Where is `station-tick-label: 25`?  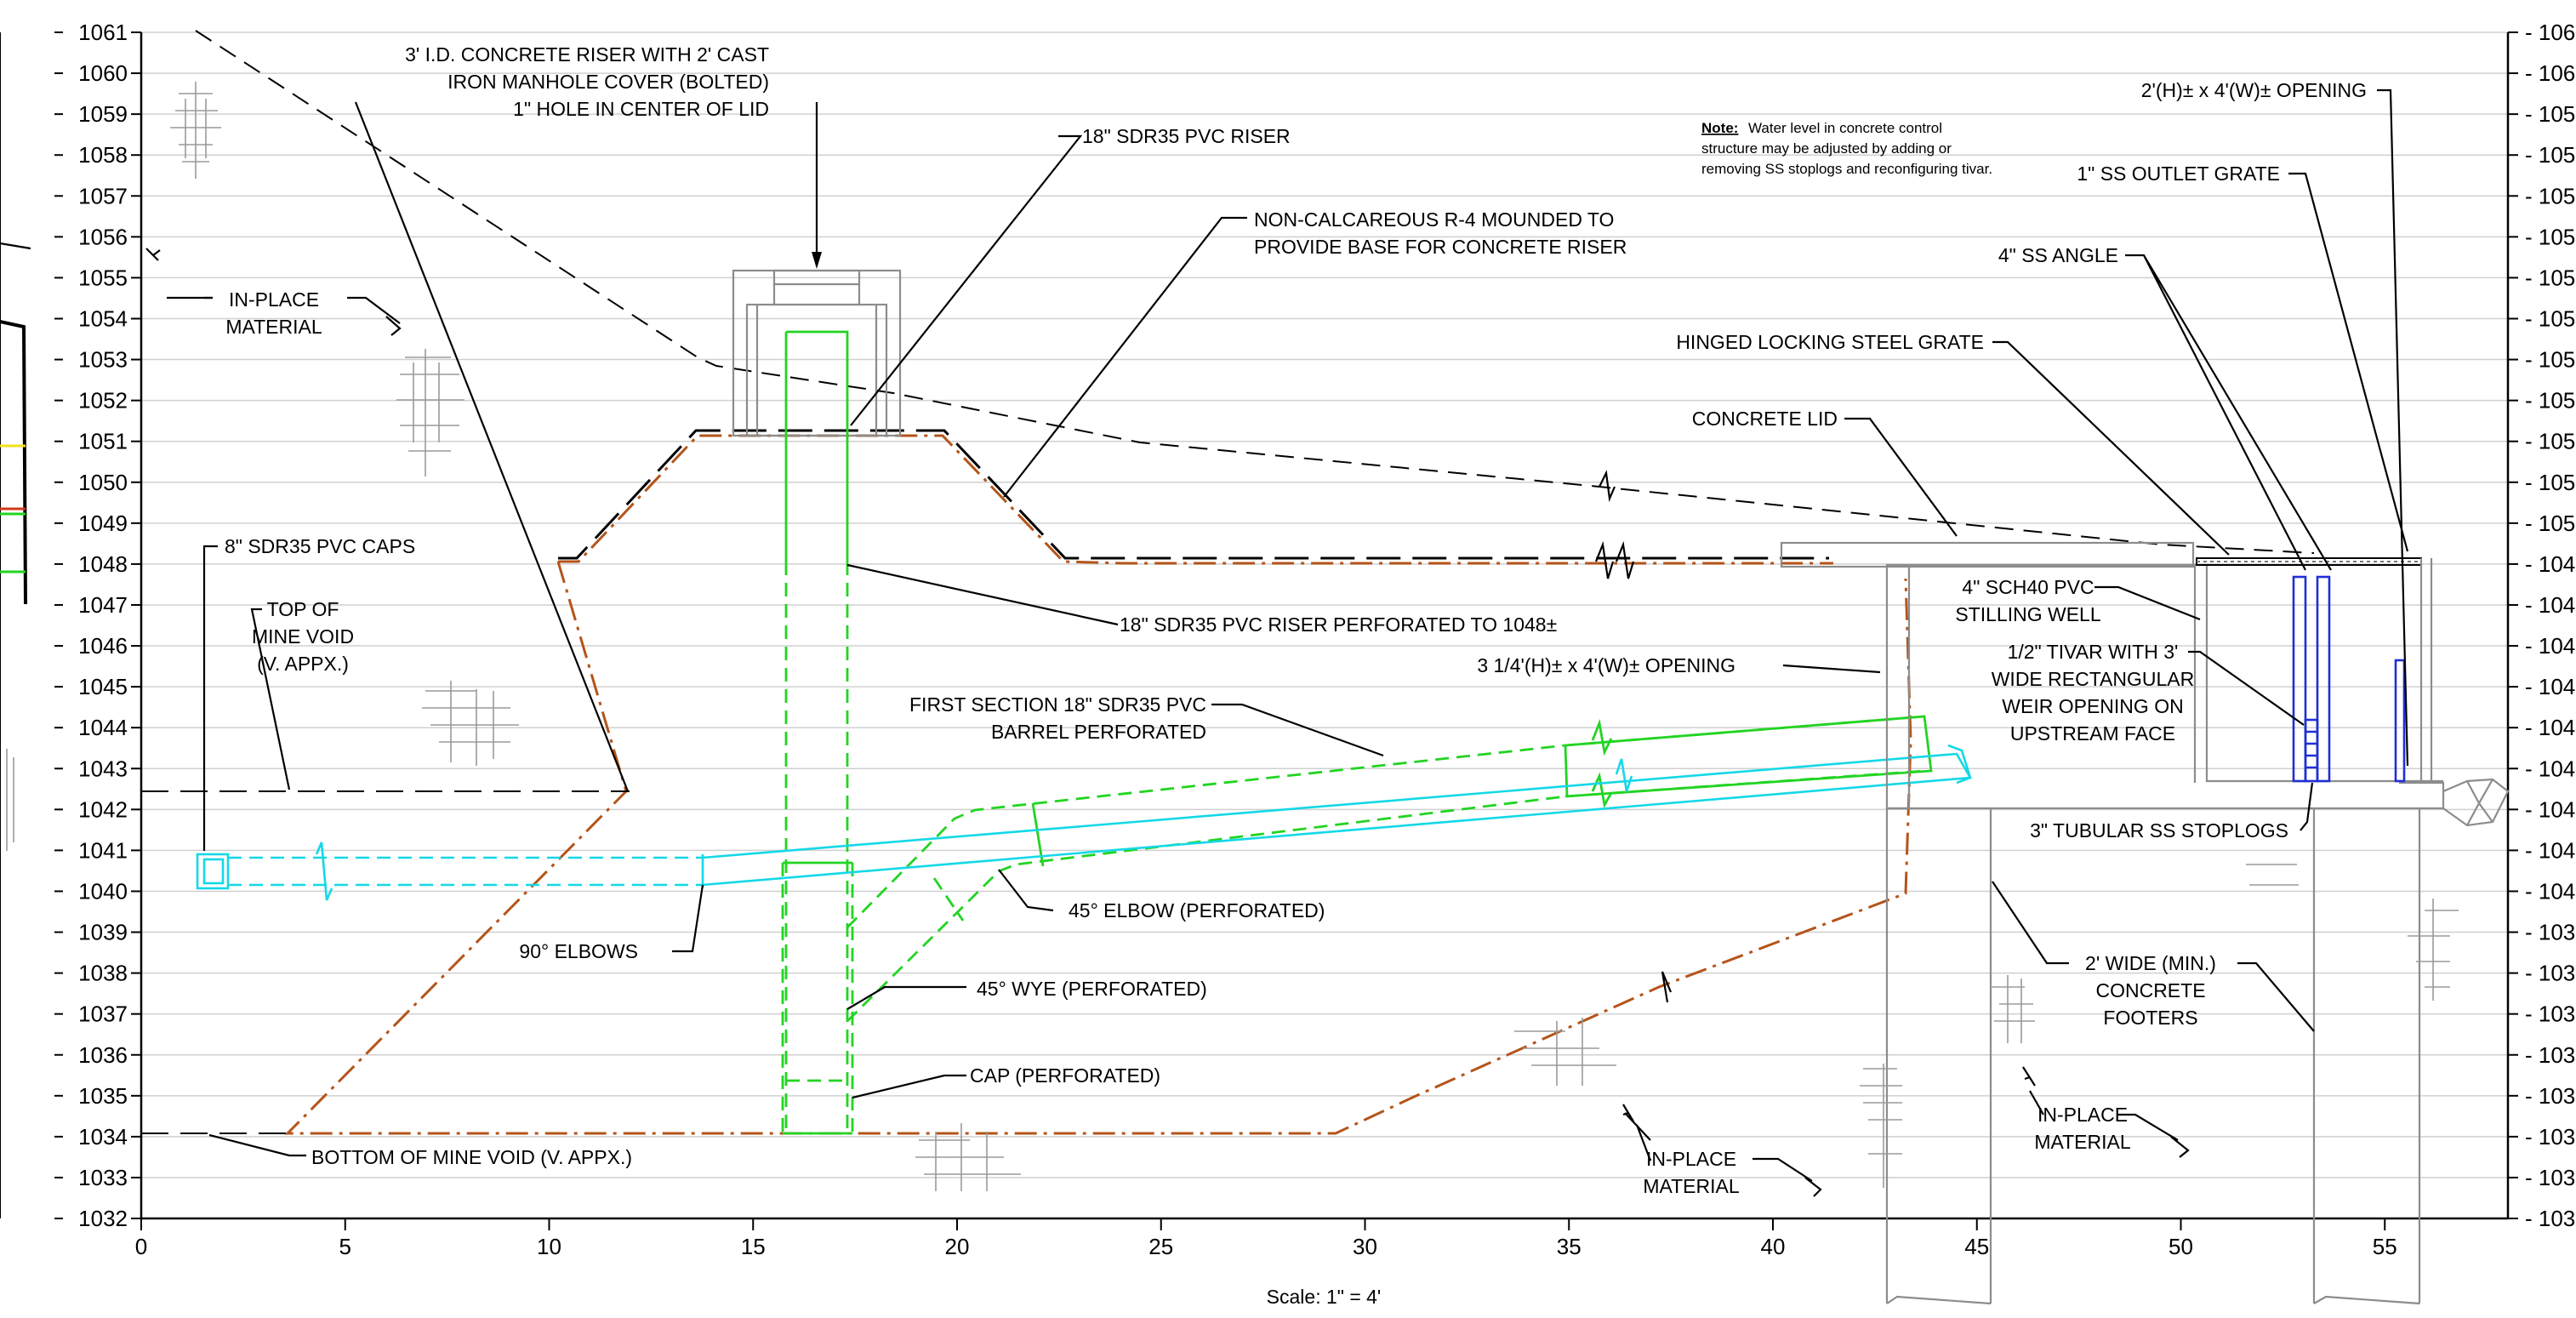
station-tick-label: 25 is located at coordinates (1160, 1246).